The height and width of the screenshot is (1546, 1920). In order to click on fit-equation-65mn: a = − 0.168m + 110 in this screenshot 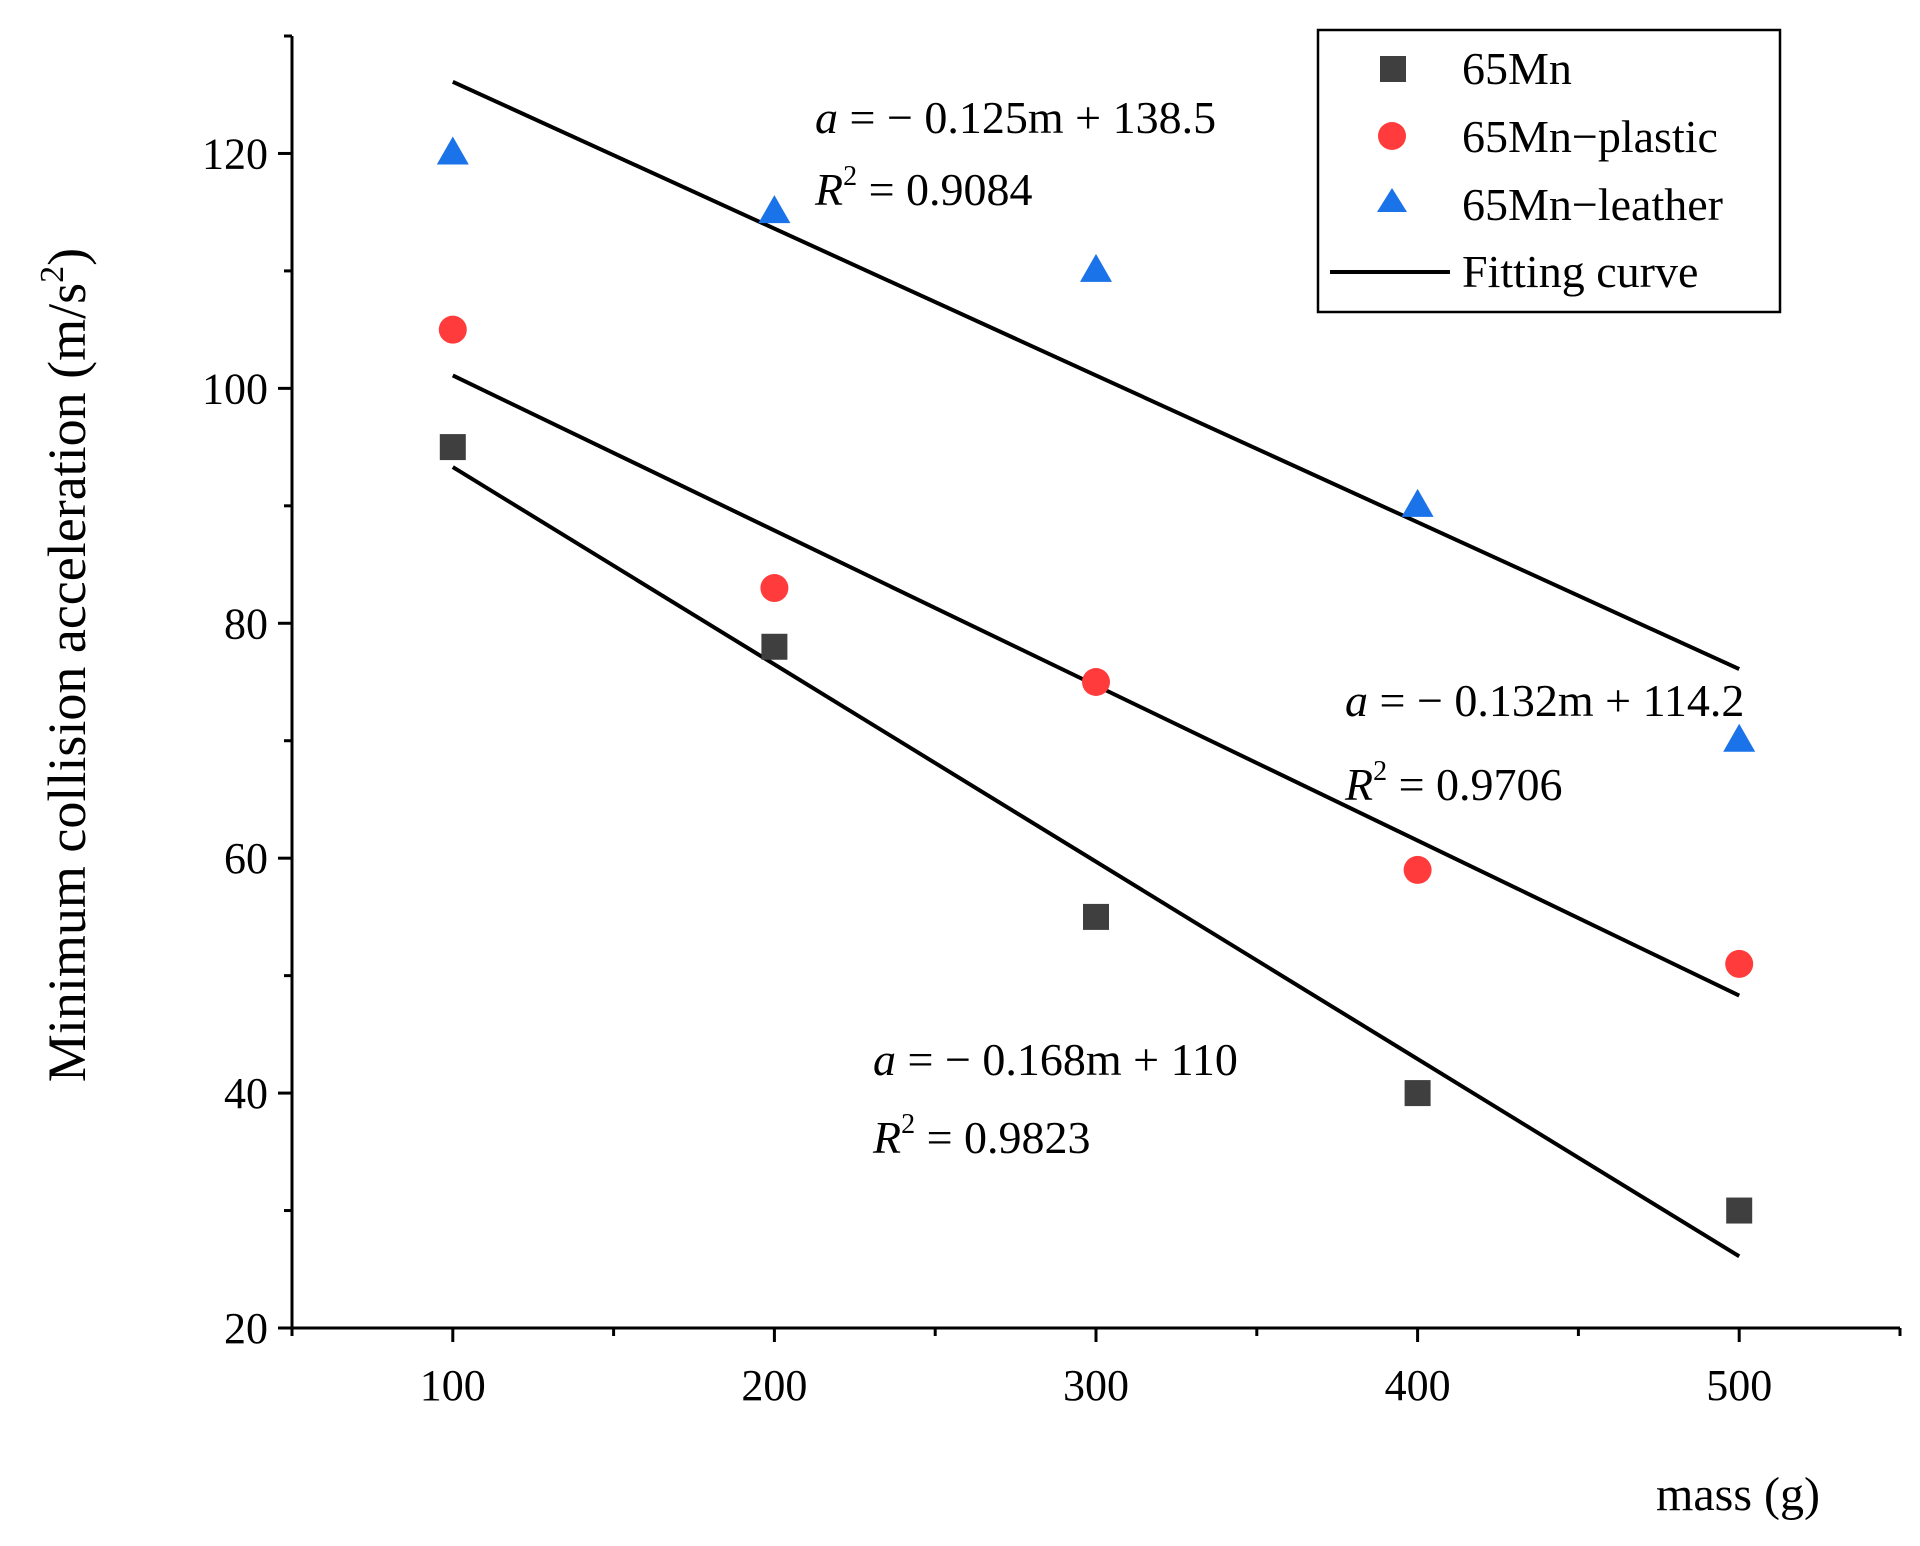, I will do `click(1055, 1059)`.